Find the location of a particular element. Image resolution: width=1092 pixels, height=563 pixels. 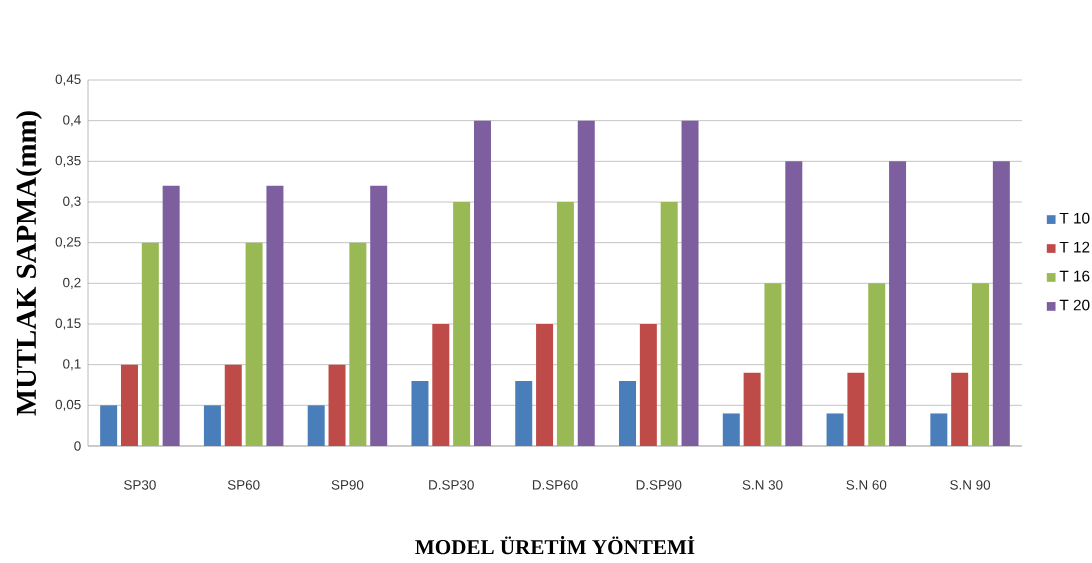

y-tick-label: 0 is located at coordinates (77, 446).